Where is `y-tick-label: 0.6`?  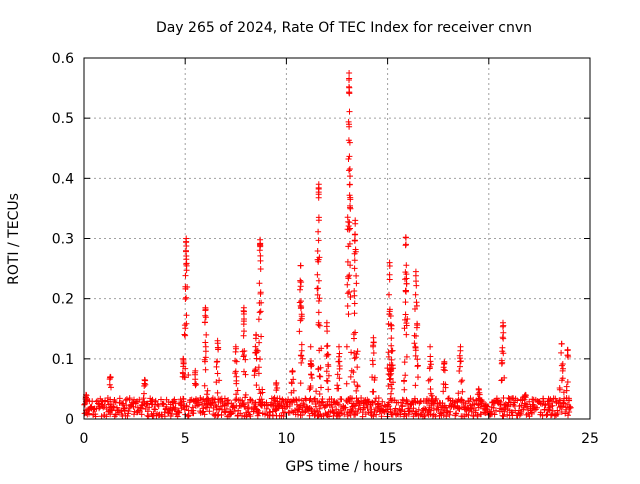 y-tick-label: 0.6 is located at coordinates (63, 59).